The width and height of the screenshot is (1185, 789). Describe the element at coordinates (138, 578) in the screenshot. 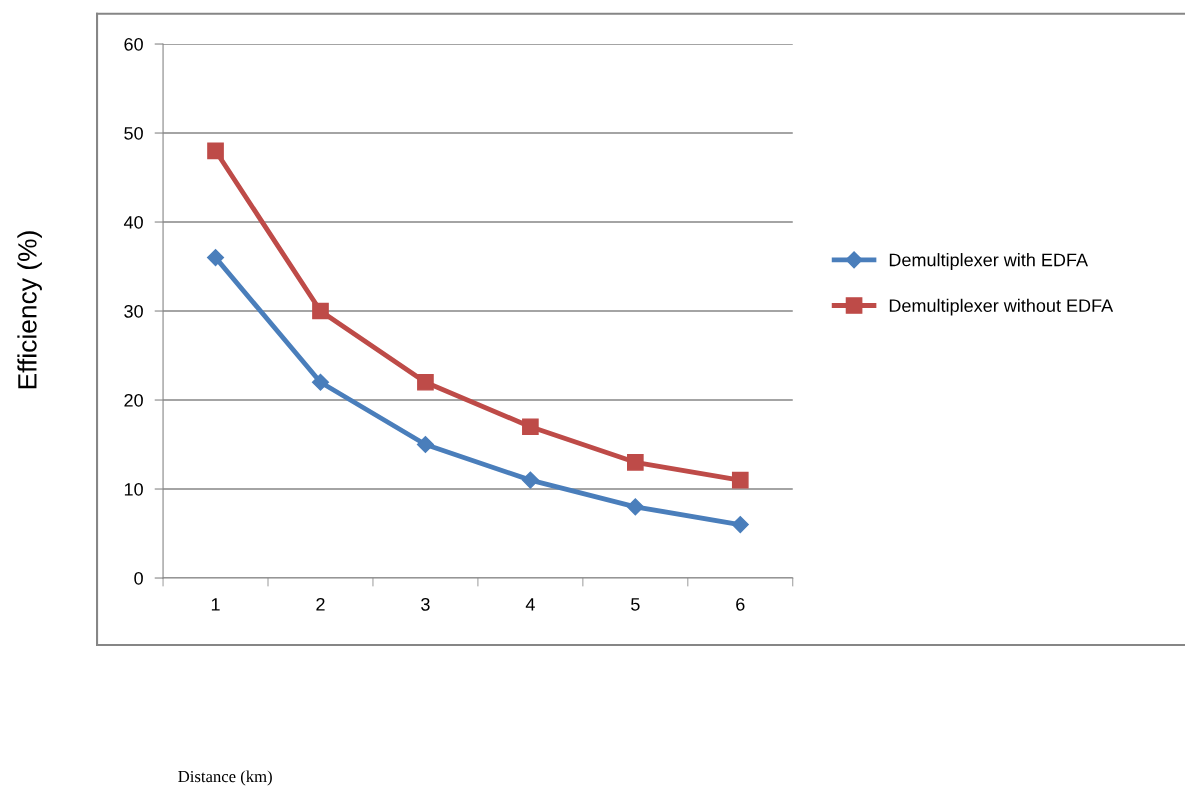

I see `y-tick-label: 0` at that location.